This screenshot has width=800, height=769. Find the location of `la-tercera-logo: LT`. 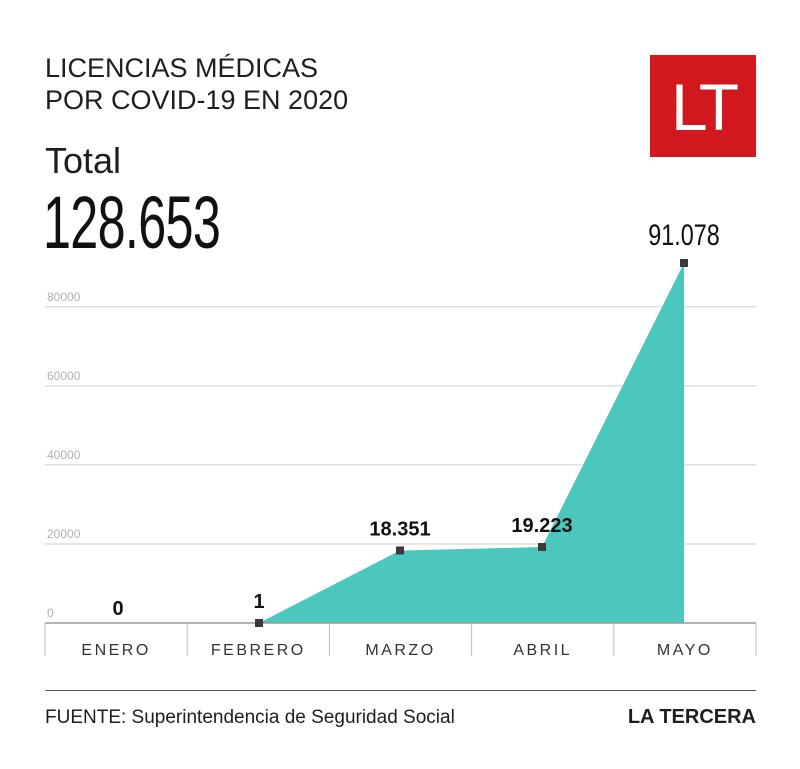

la-tercera-logo: LT is located at coordinates (703, 106).